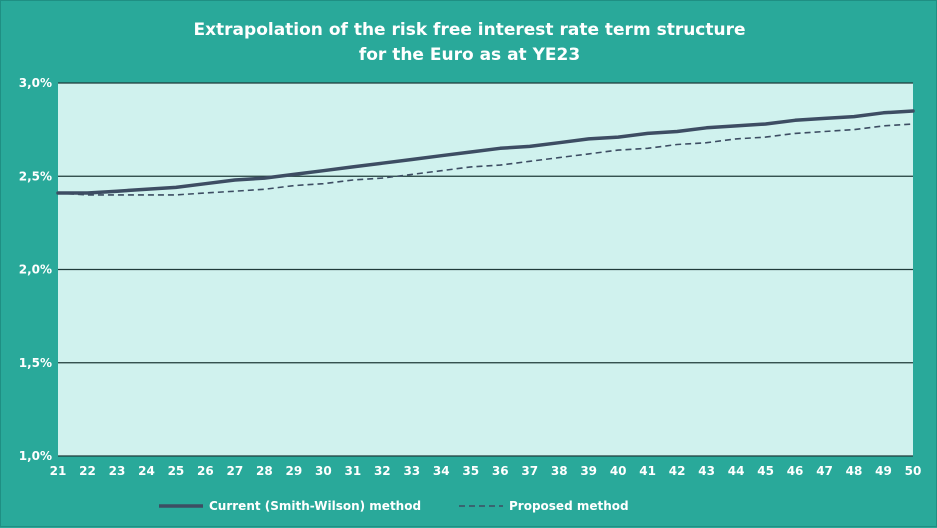 The image size is (937, 528). What do you see at coordinates (647, 471) in the screenshot?
I see `x-tick-label: 41` at bounding box center [647, 471].